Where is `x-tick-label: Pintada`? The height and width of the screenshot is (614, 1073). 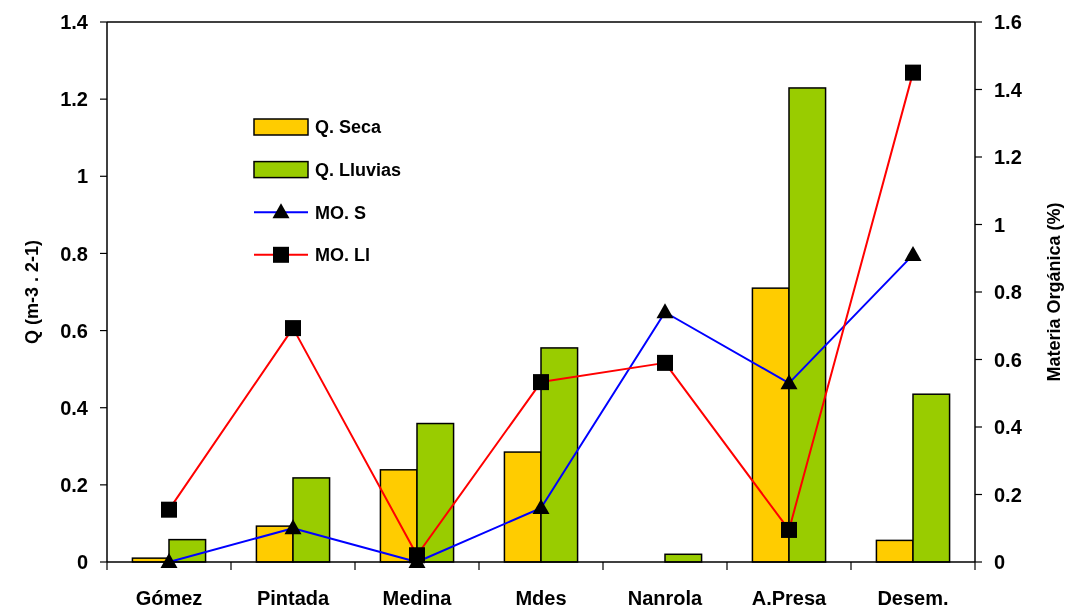
x-tick-label: Pintada is located at coordinates (293, 598).